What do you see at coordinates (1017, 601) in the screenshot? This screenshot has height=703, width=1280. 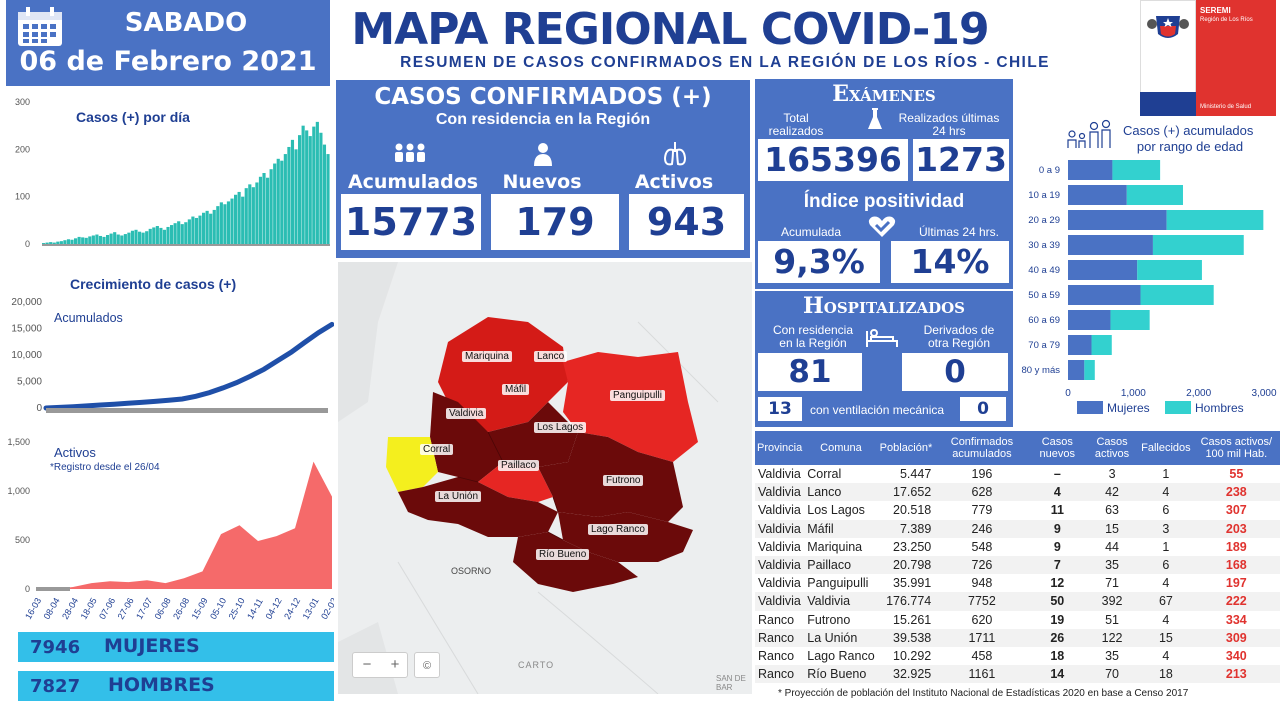 I see `table-row: Valdivia Valdivia 176.774 7752 50 392 67 222` at bounding box center [1017, 601].